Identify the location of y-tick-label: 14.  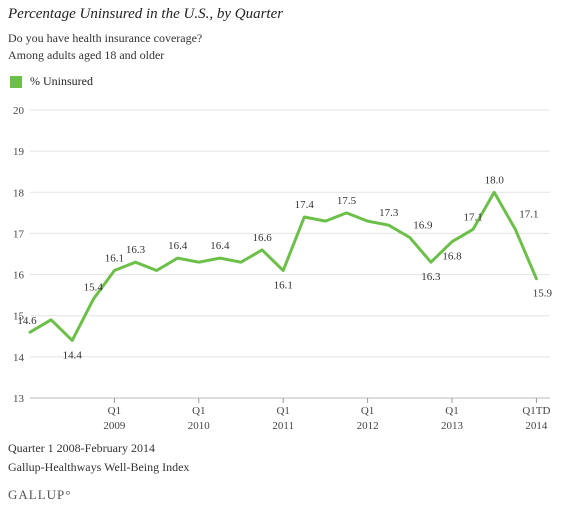
(19, 358).